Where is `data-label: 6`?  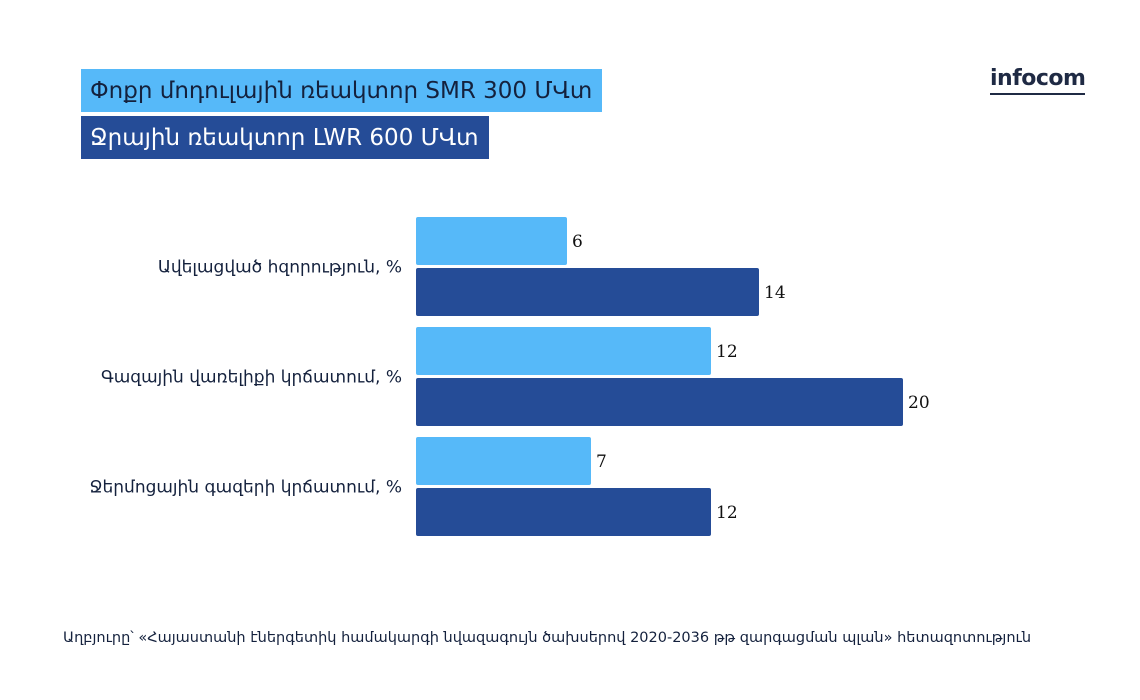
data-label: 6 is located at coordinates (577, 242).